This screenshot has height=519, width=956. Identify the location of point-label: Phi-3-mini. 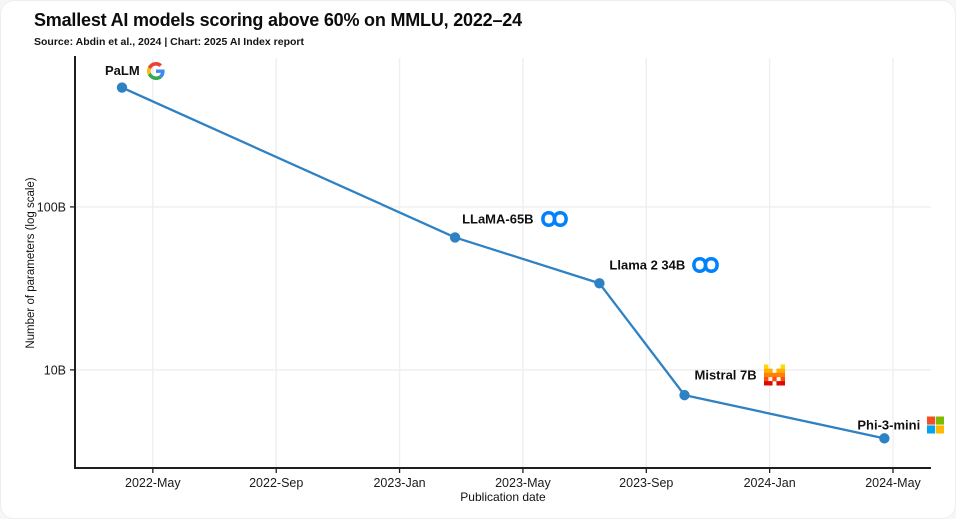
(901, 425).